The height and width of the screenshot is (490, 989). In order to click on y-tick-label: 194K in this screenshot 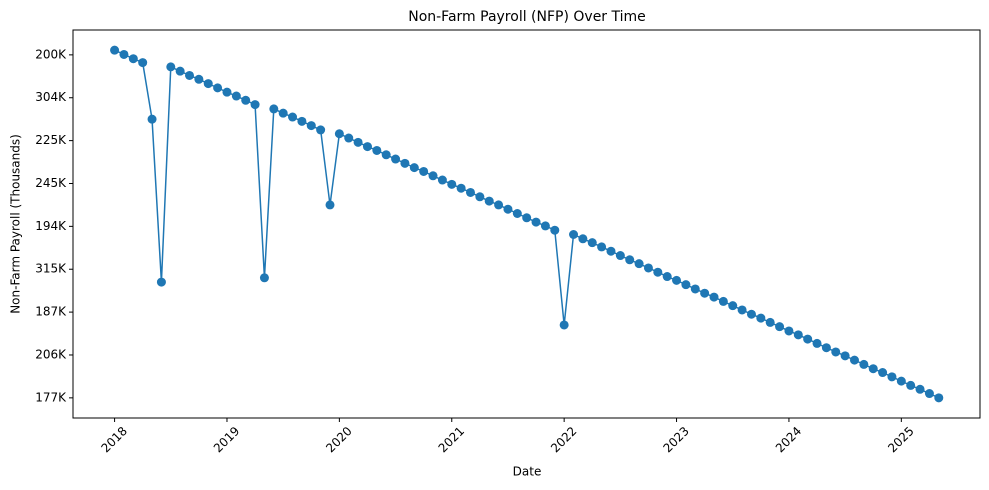, I will do `click(51, 226)`.